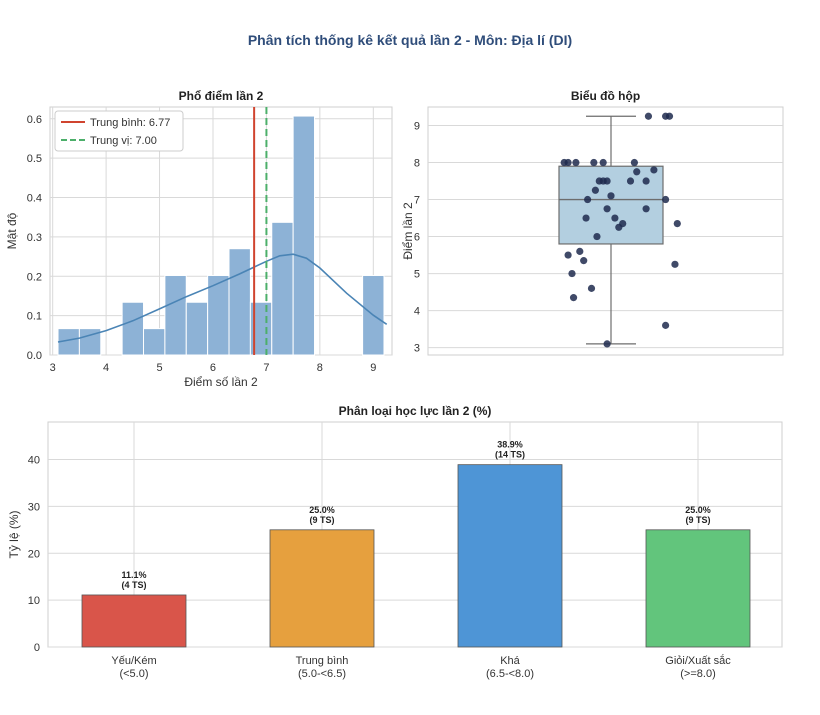  What do you see at coordinates (133, 585) in the screenshot?
I see `cls-bar-count-label: (4 TS)` at bounding box center [133, 585].